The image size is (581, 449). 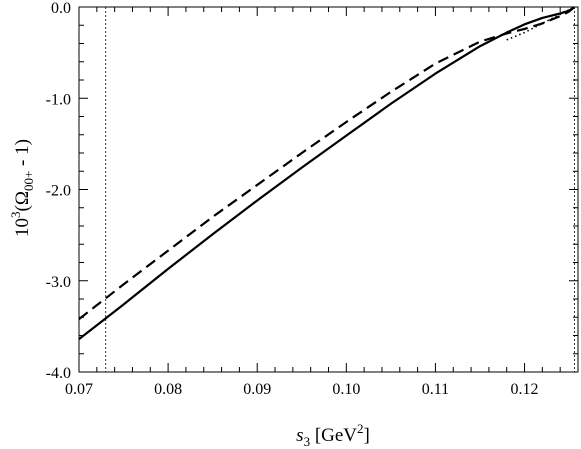 I want to click on x-tick-label: 0.11, so click(x=435, y=389).